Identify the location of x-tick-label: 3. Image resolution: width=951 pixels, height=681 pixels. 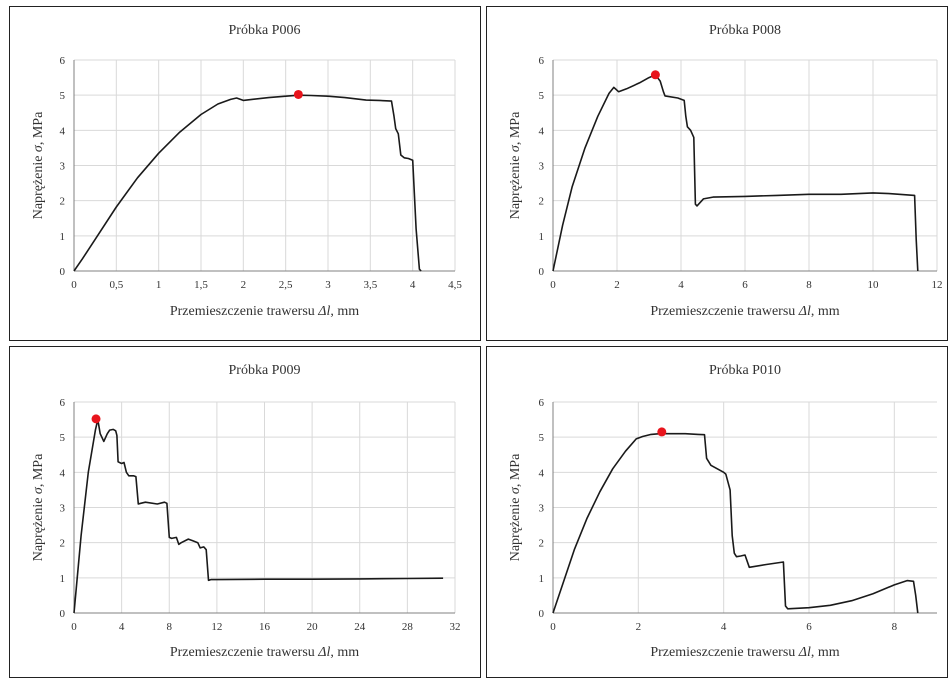
(328, 285).